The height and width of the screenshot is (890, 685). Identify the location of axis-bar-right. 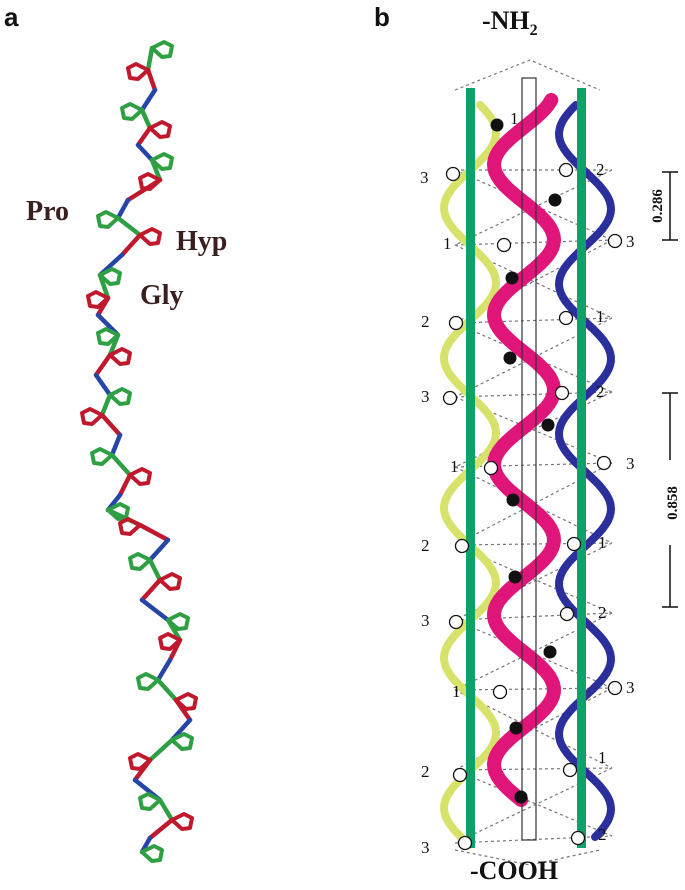
(581, 468).